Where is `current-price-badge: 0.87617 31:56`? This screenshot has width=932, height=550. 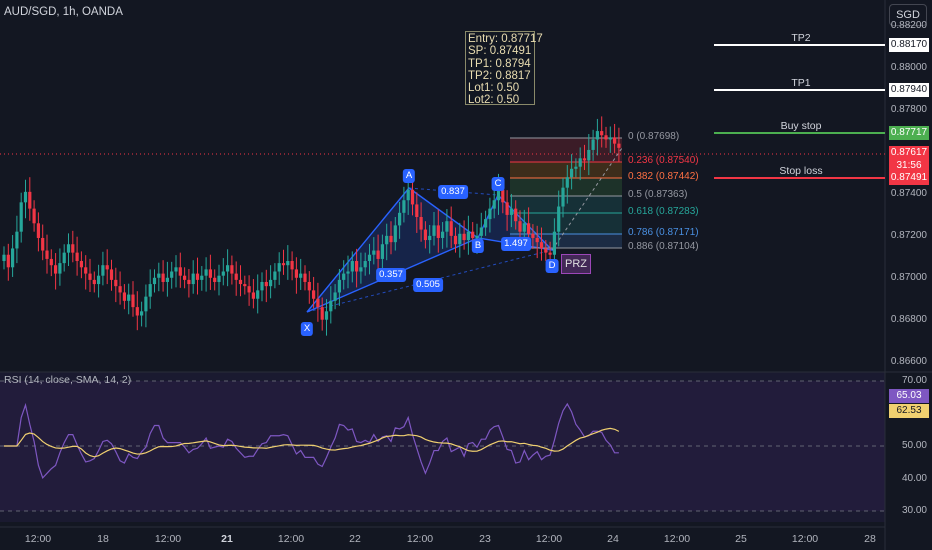 current-price-badge: 0.87617 31:56 is located at coordinates (909, 159).